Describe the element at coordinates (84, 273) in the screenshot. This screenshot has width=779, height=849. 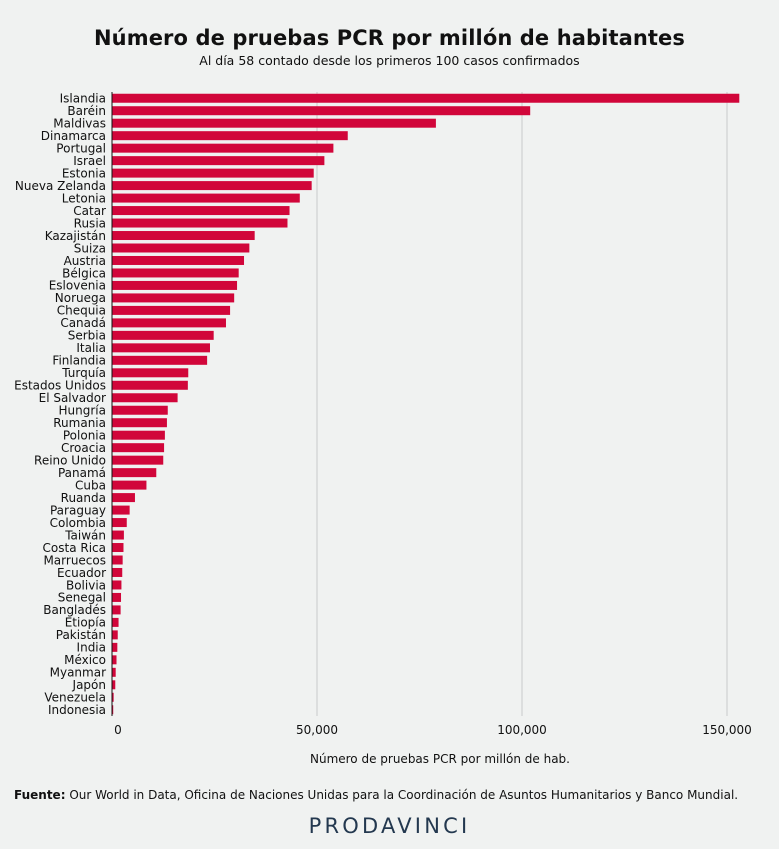
I see `category-label: Bélgica` at that location.